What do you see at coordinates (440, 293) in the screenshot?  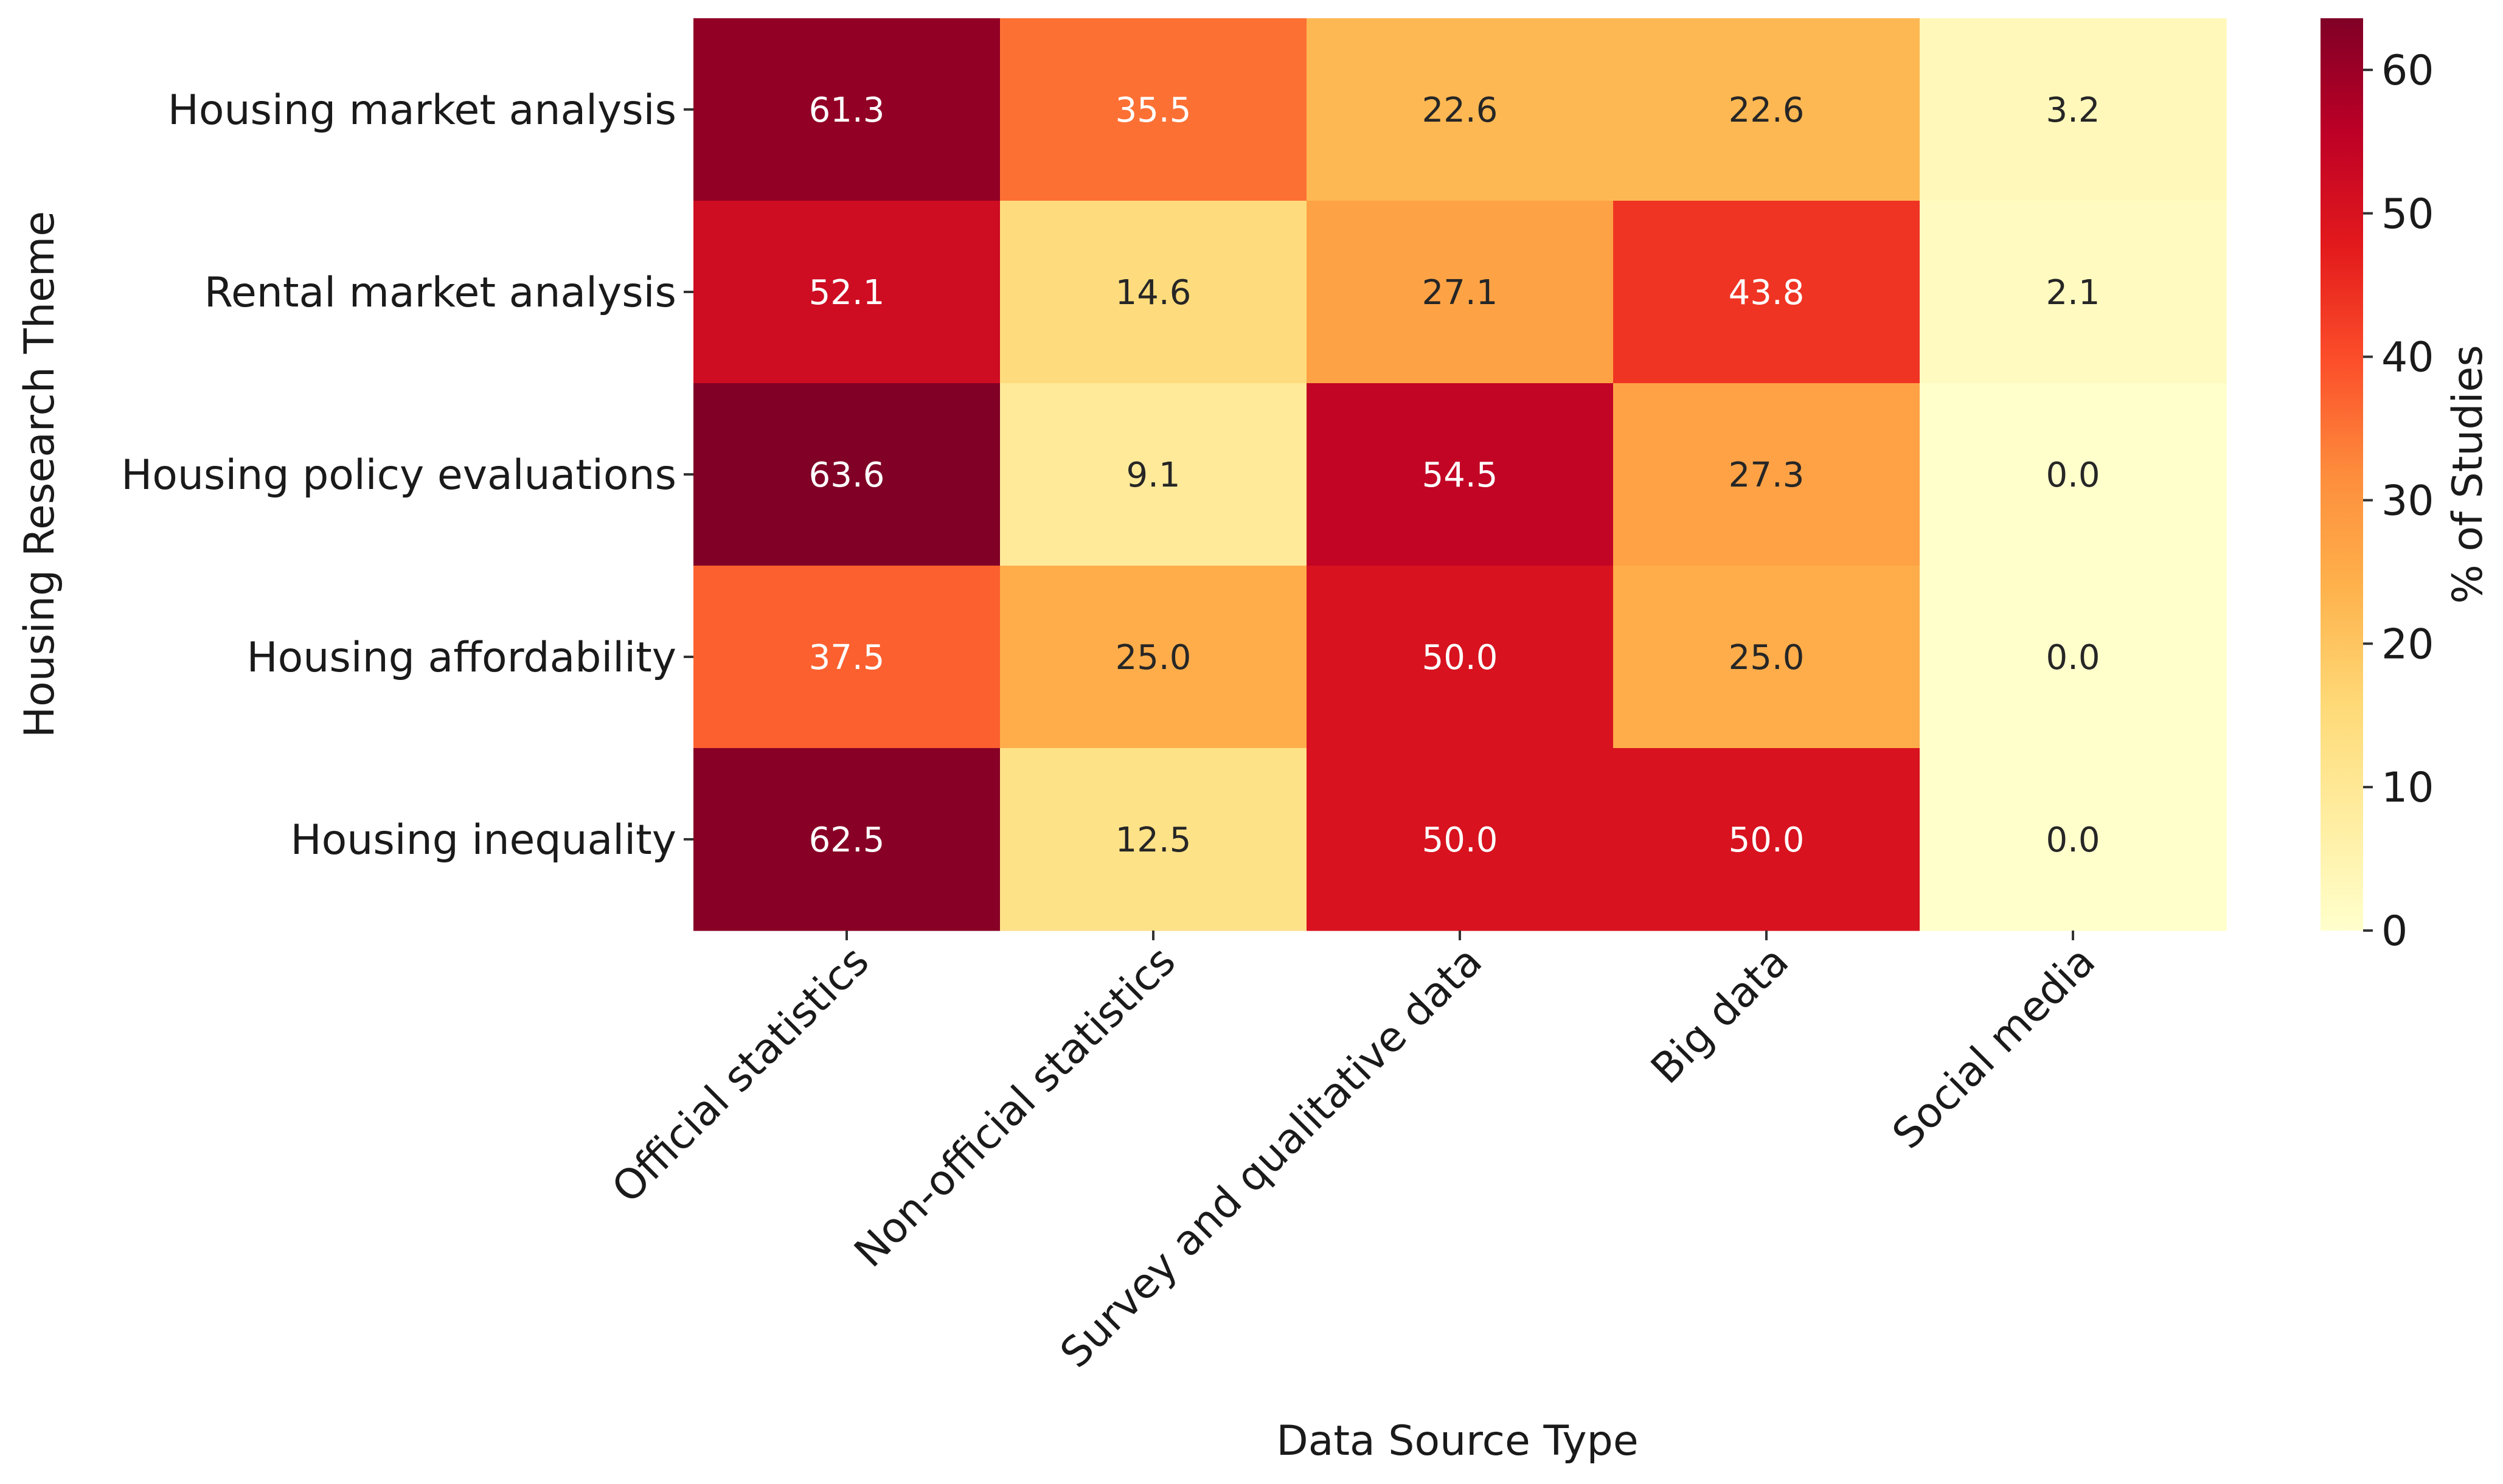 I see `y-tick-label: Rental market analysis` at bounding box center [440, 293].